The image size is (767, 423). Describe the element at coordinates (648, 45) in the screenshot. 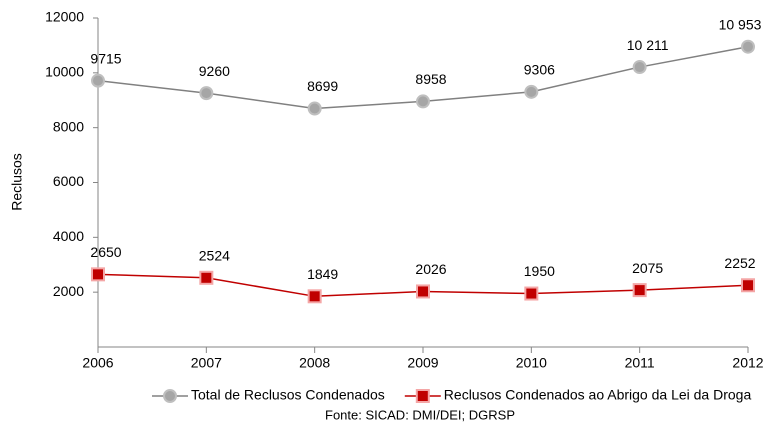

I see `data-label: 10 211` at that location.